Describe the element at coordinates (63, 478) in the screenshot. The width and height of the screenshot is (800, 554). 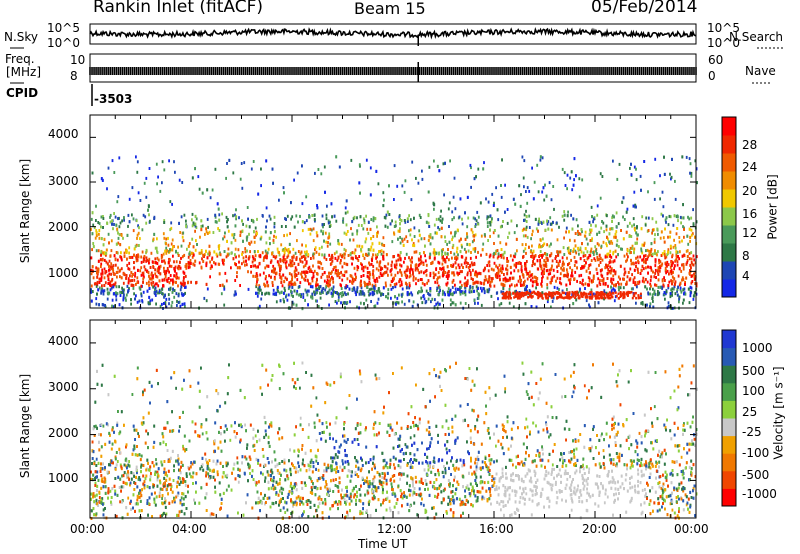
I see `velocity-ytick: 1000` at that location.